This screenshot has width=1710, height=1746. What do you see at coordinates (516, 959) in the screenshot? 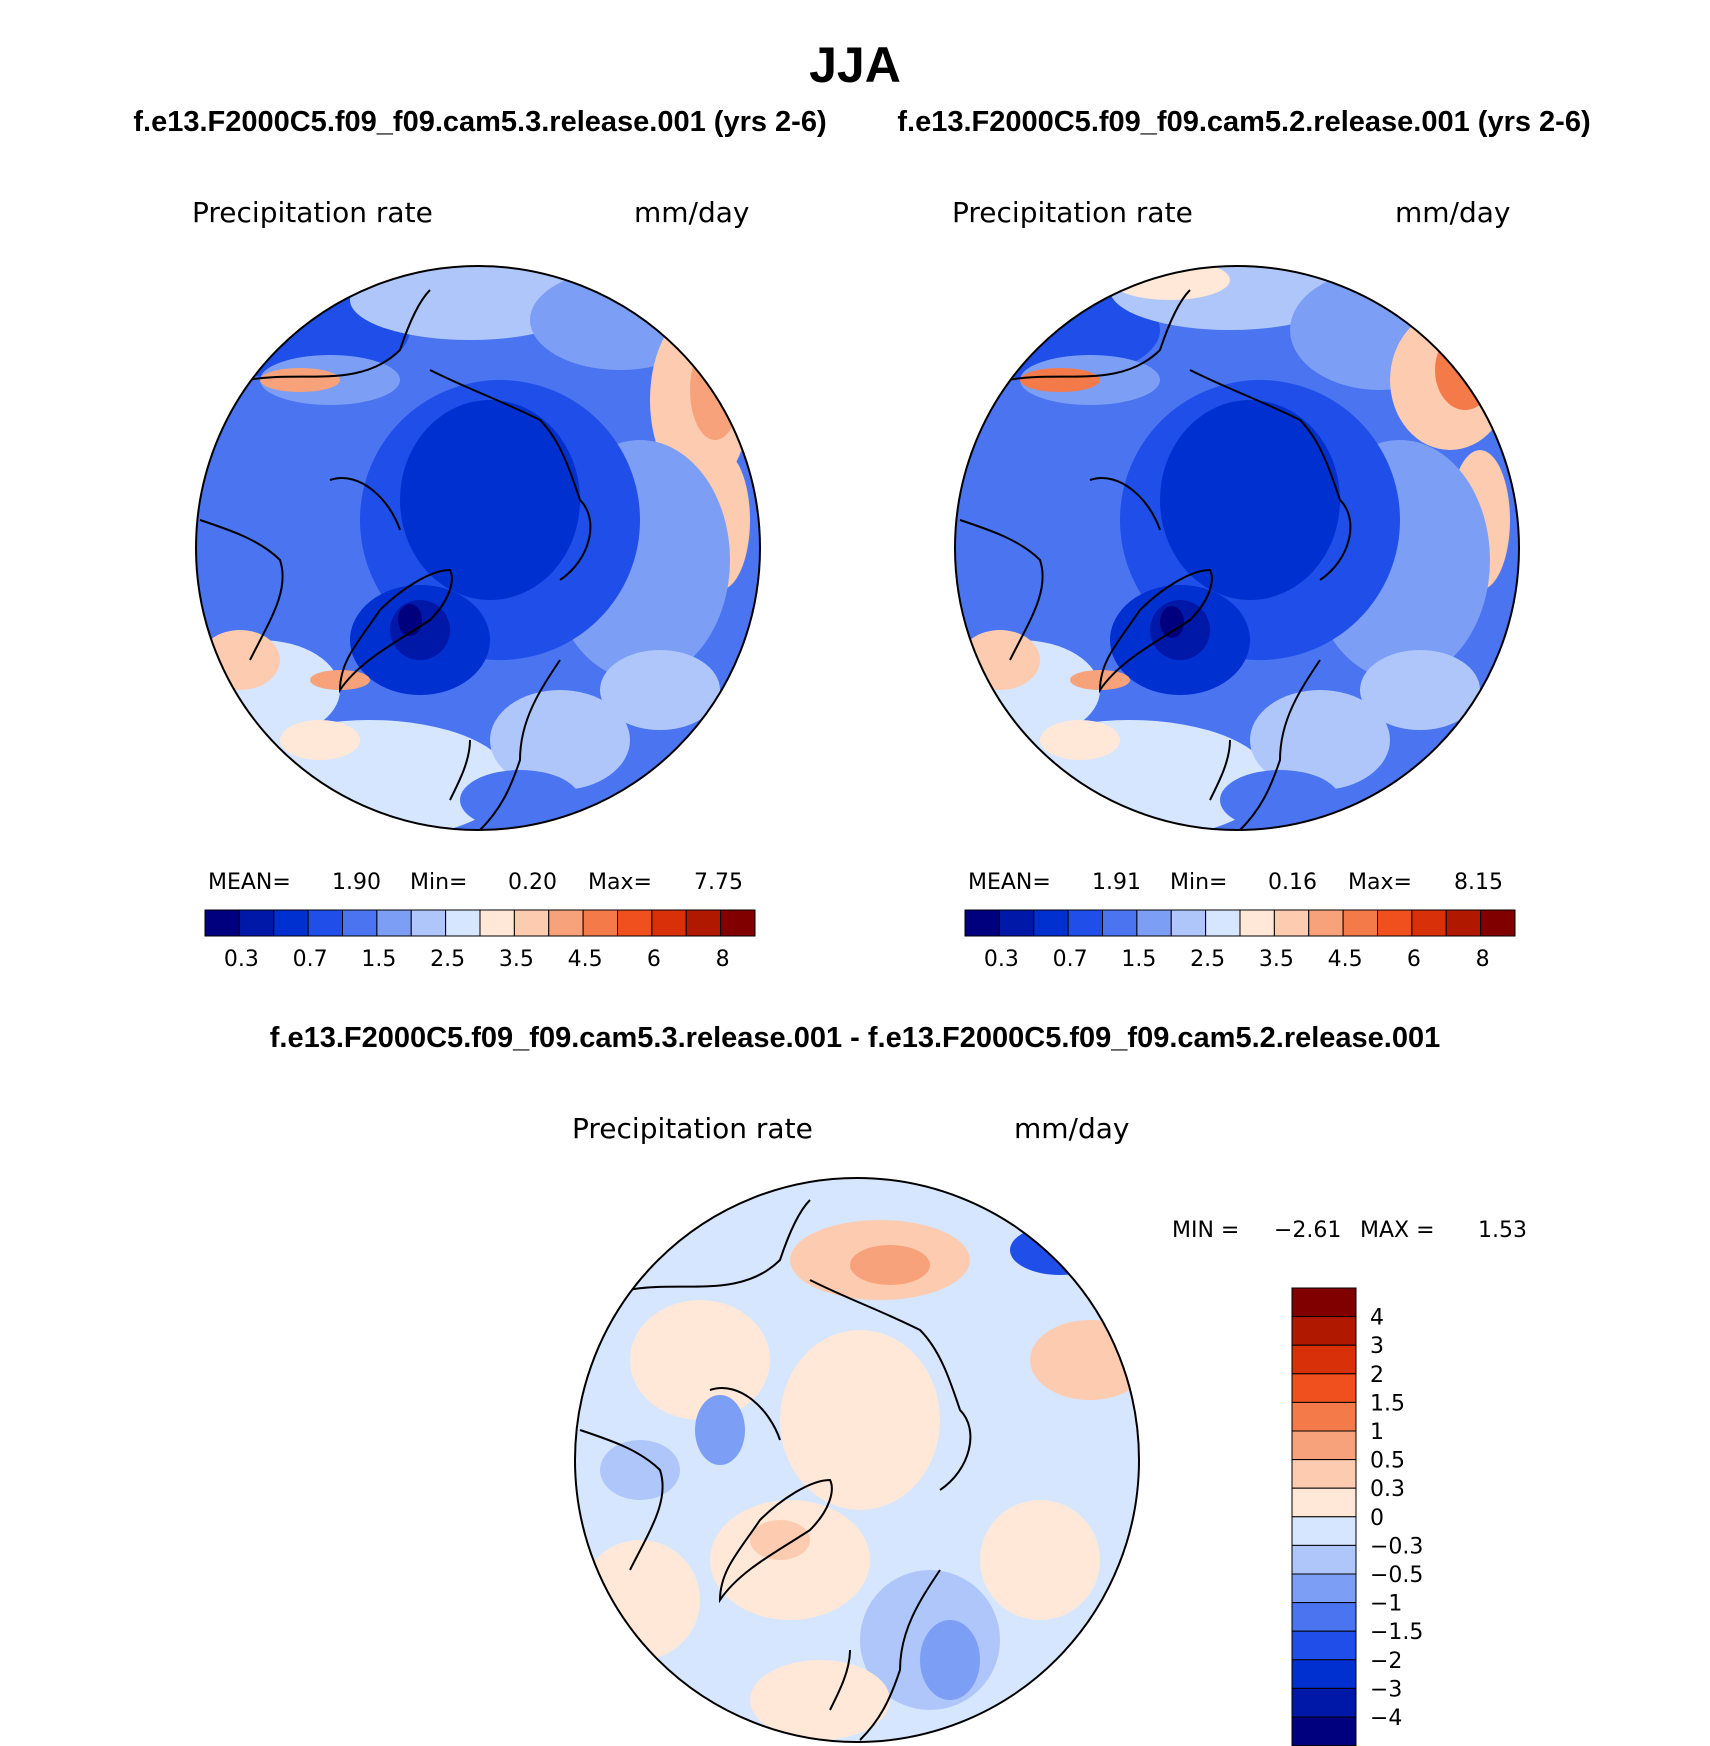
I see `colorbar-tick-label-case1: 3.5` at bounding box center [516, 959].